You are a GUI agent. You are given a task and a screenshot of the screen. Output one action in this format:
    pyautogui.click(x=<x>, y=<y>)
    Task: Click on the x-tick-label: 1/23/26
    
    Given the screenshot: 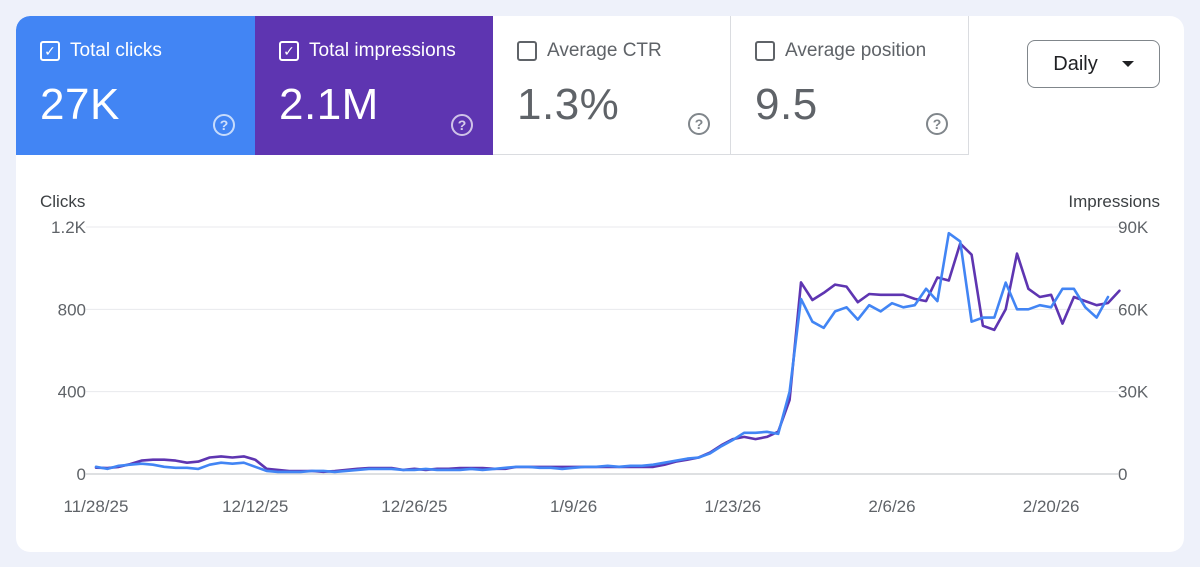 What is the action you would take?
    pyautogui.click(x=732, y=506)
    